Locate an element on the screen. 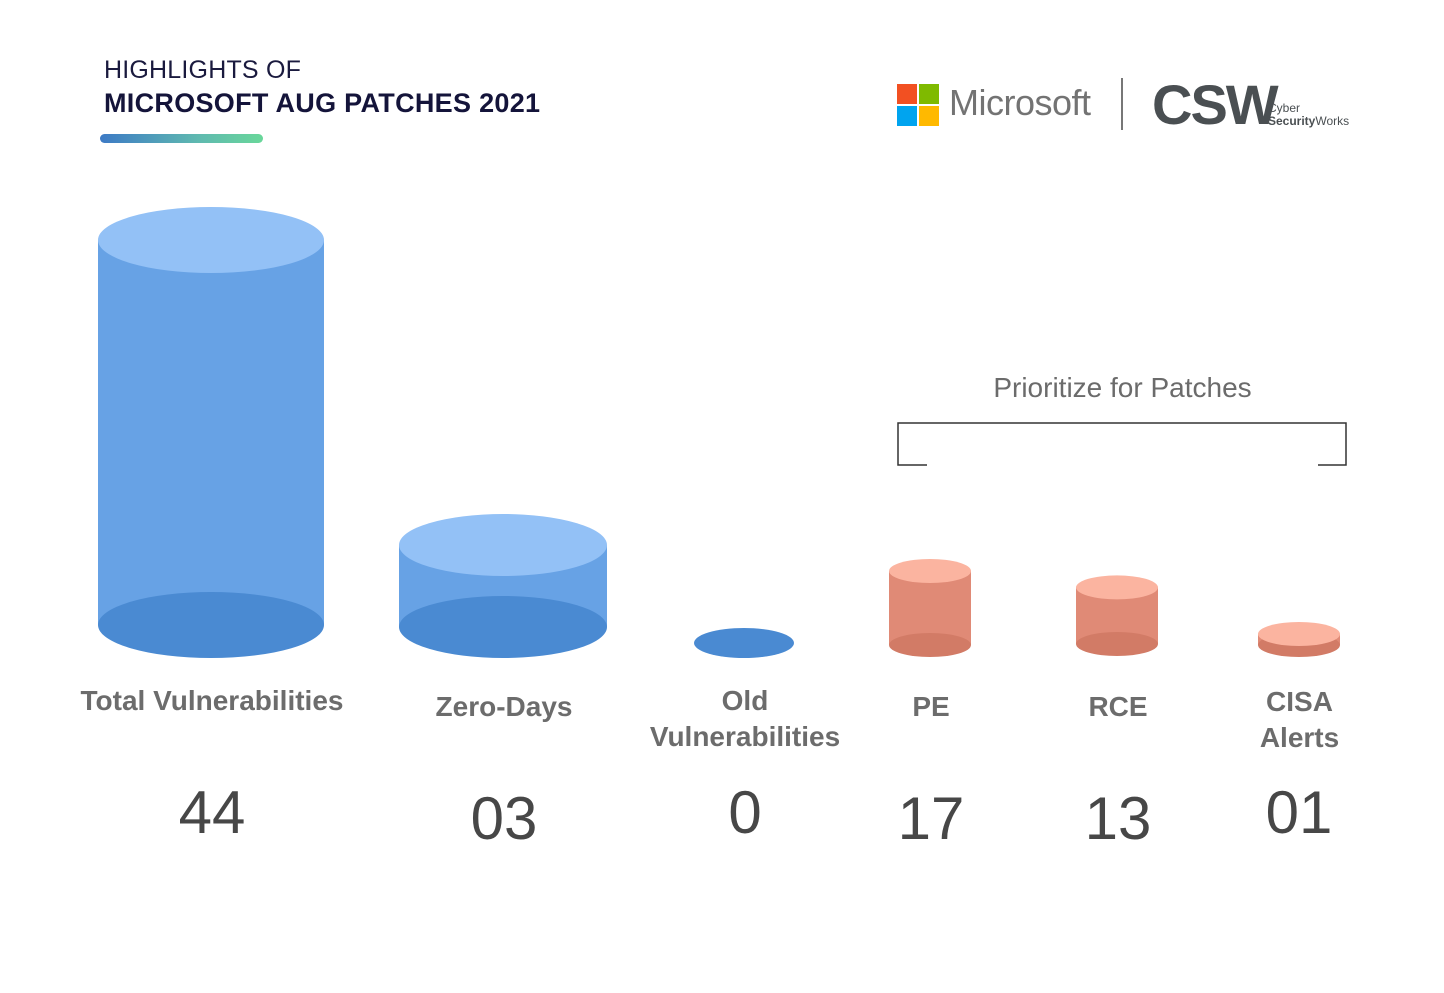 This screenshot has height=993, width=1444. category-label-cisa: CISA Alerts is located at coordinates (1299, 719).